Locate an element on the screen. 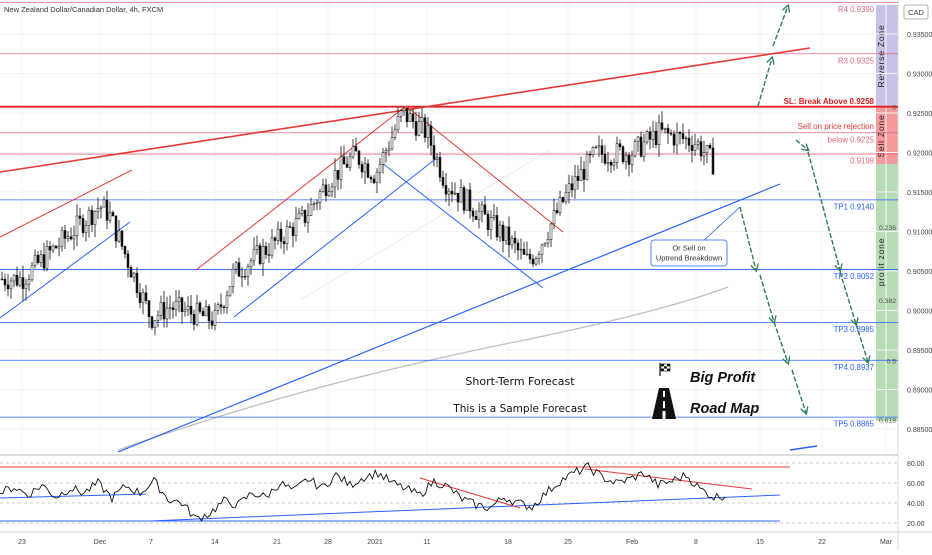  currency-badge-label: CAD is located at coordinates (916, 12).